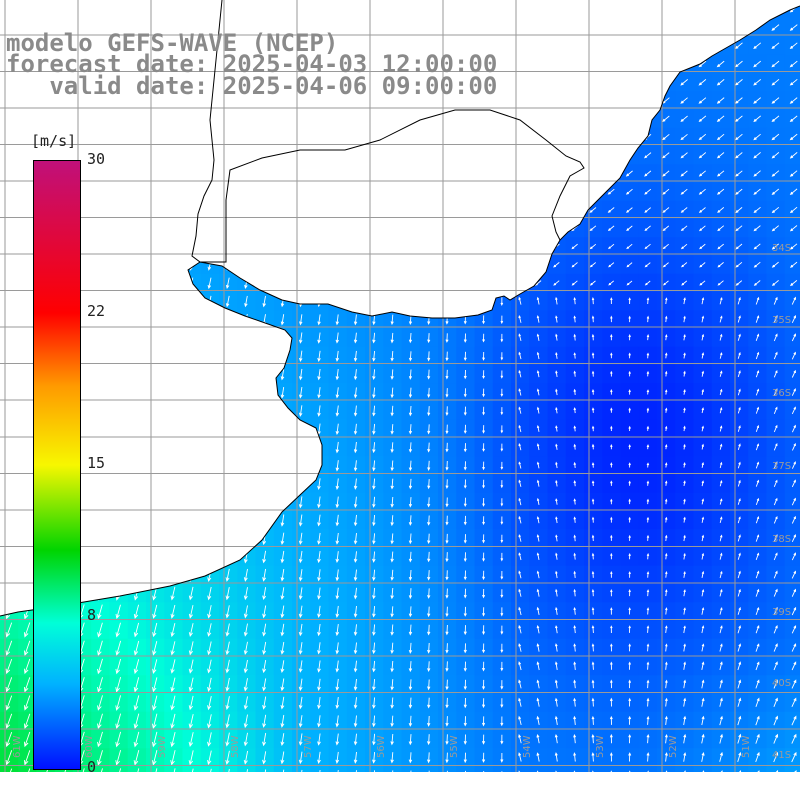 The width and height of the screenshot is (800, 800). Describe the element at coordinates (781, 248) in the screenshot. I see `lat-label: 34S` at that location.